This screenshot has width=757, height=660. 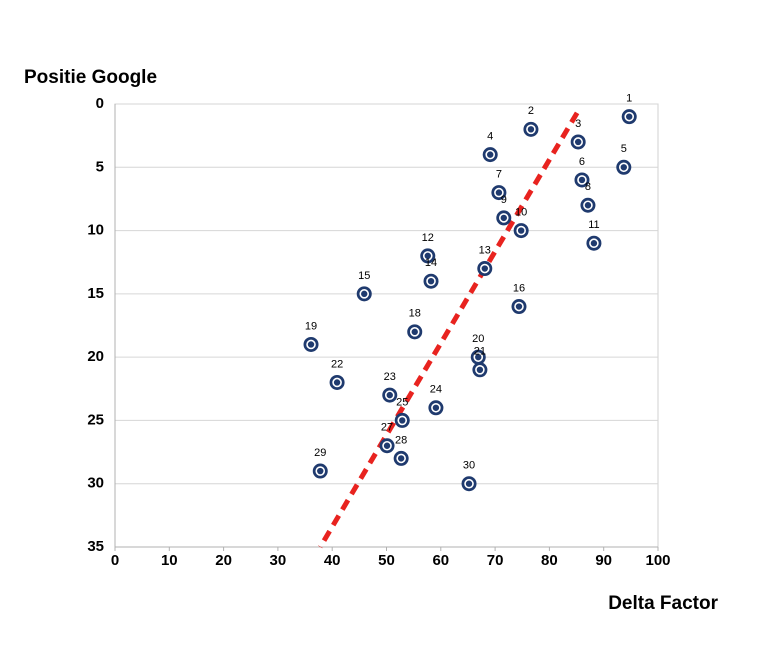 I want to click on x-tick-label: 50, so click(x=386, y=560).